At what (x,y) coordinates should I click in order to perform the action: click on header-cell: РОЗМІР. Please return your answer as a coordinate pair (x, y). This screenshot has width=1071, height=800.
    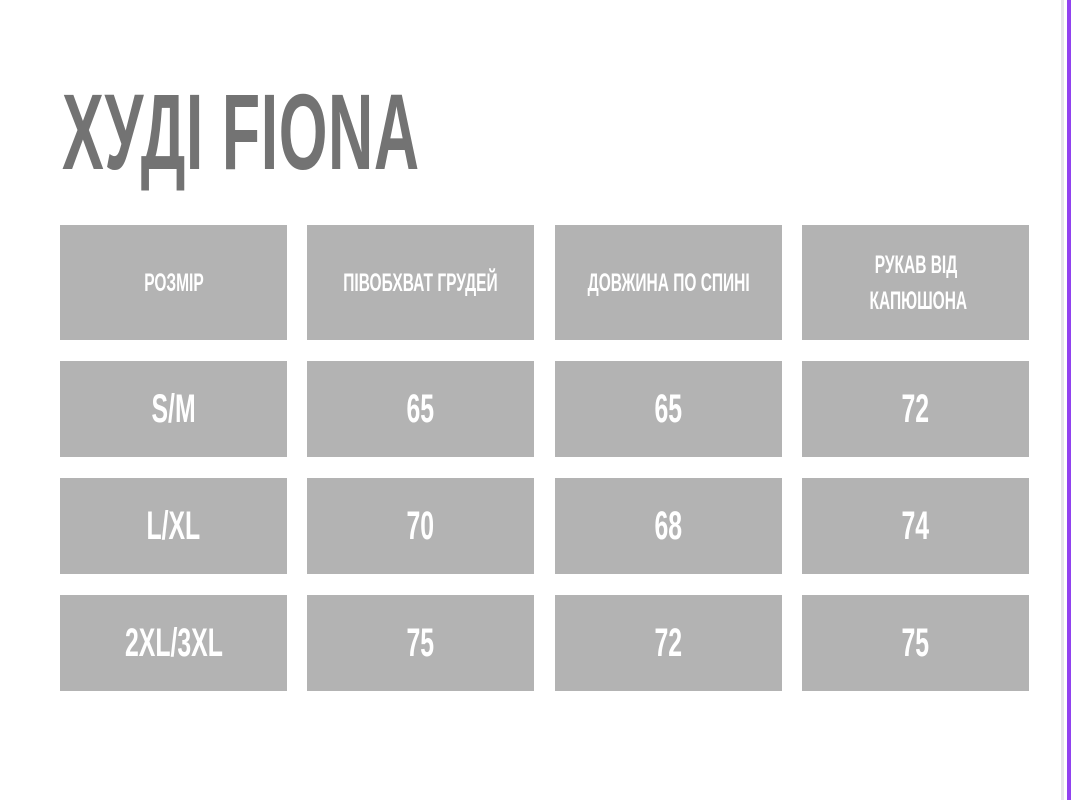
    Looking at the image, I should click on (173, 282).